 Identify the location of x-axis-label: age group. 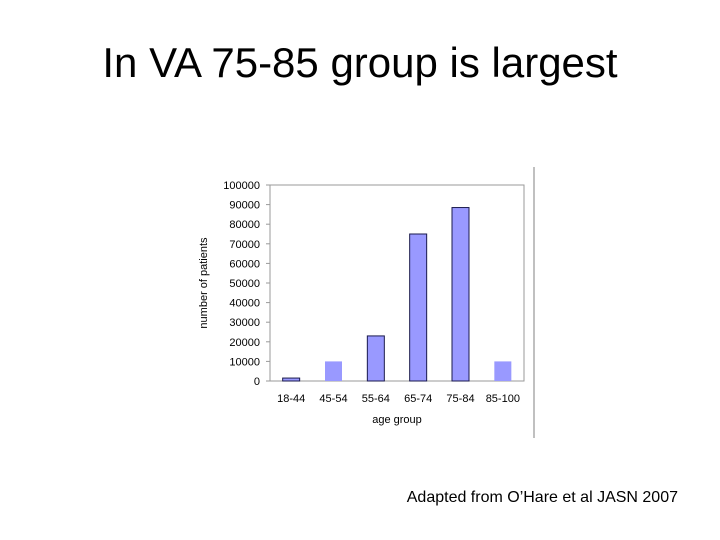
(397, 420).